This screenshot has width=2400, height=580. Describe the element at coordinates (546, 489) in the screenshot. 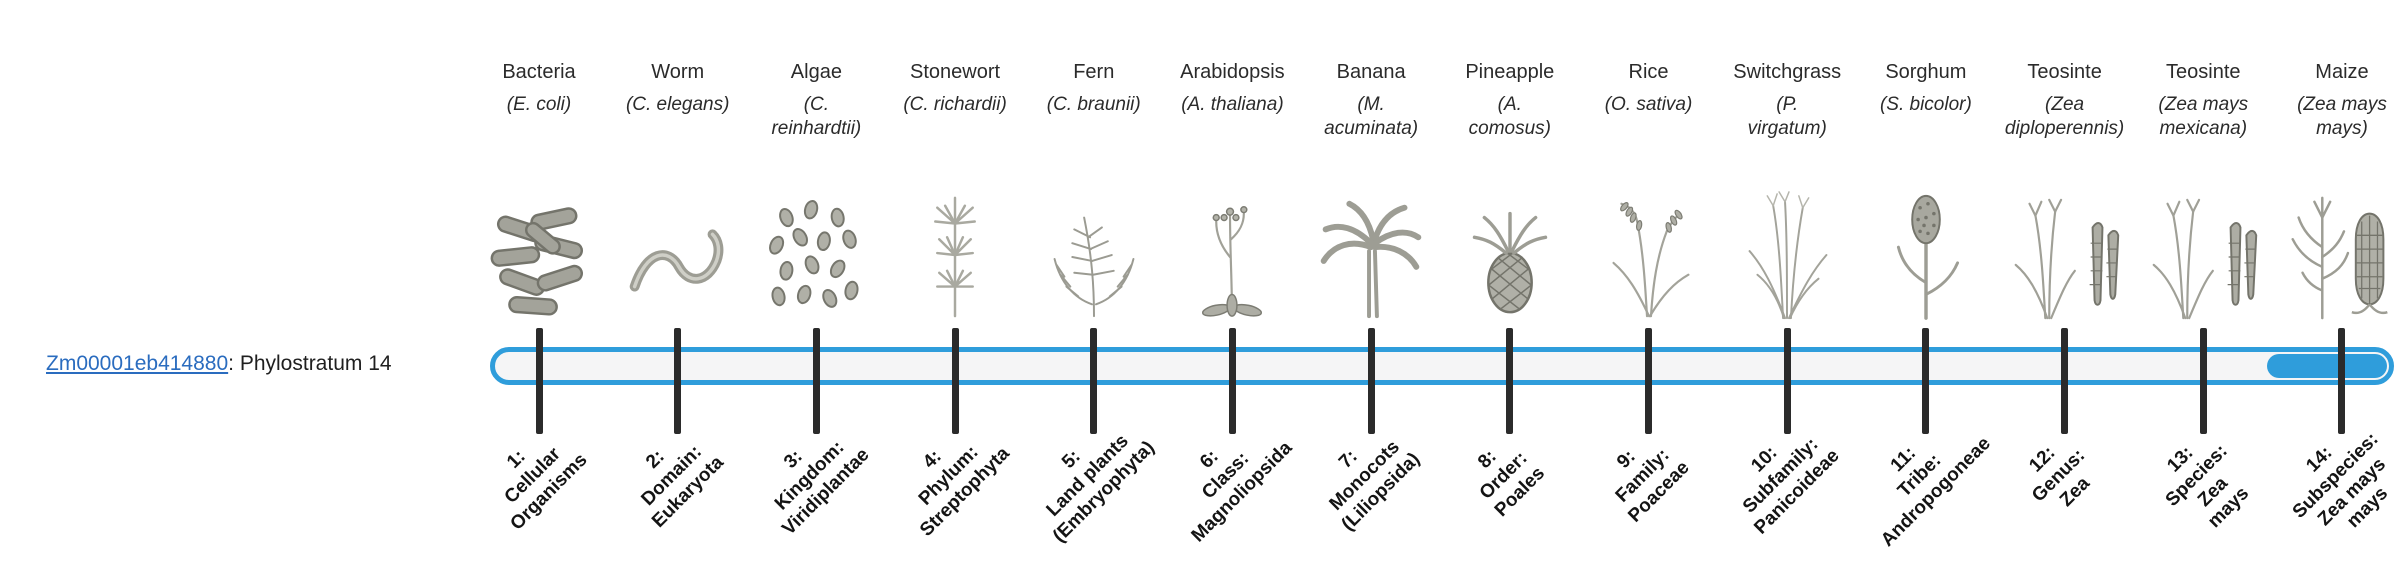

I see `stratum-label: 1: Cellular Organisms` at that location.